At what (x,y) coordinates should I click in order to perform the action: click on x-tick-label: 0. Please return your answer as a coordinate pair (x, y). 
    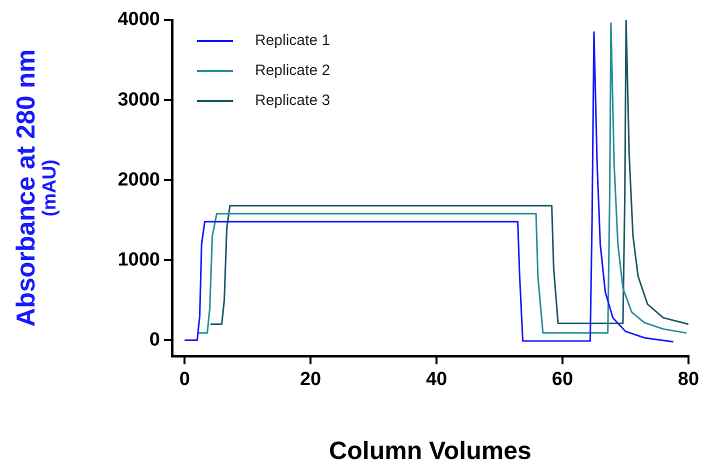
    Looking at the image, I should click on (184, 379).